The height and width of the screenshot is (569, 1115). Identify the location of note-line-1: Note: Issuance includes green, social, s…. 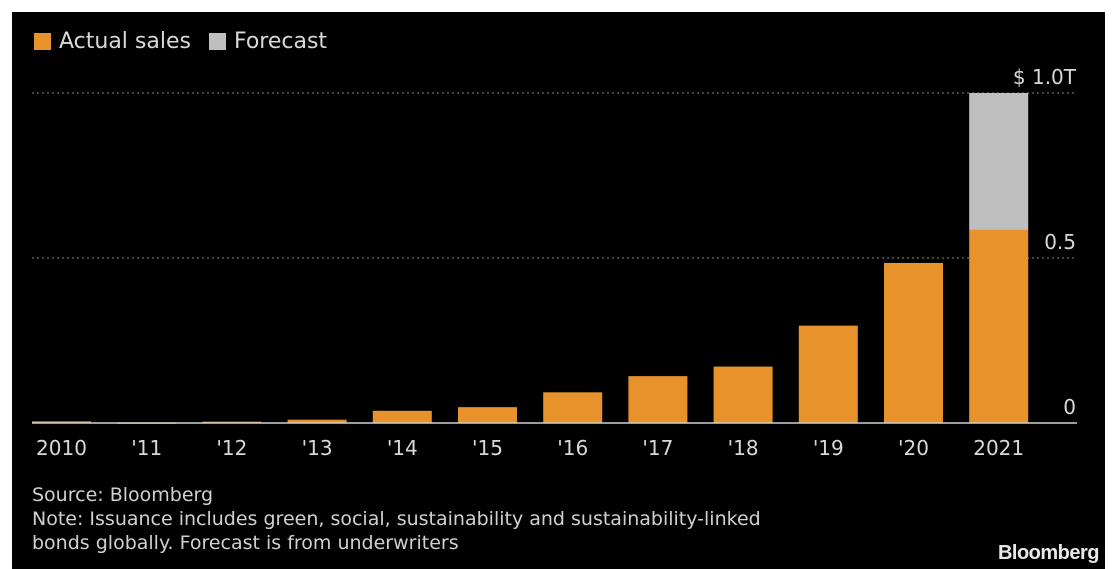
(396, 519).